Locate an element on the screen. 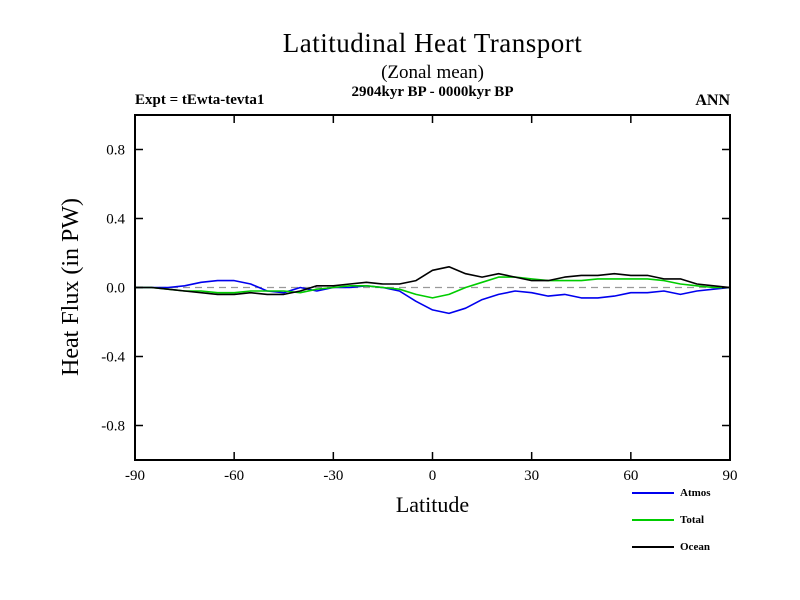 The width and height of the screenshot is (800, 600). chart-title: Latitudinal Heat Transport is located at coordinates (432, 43).